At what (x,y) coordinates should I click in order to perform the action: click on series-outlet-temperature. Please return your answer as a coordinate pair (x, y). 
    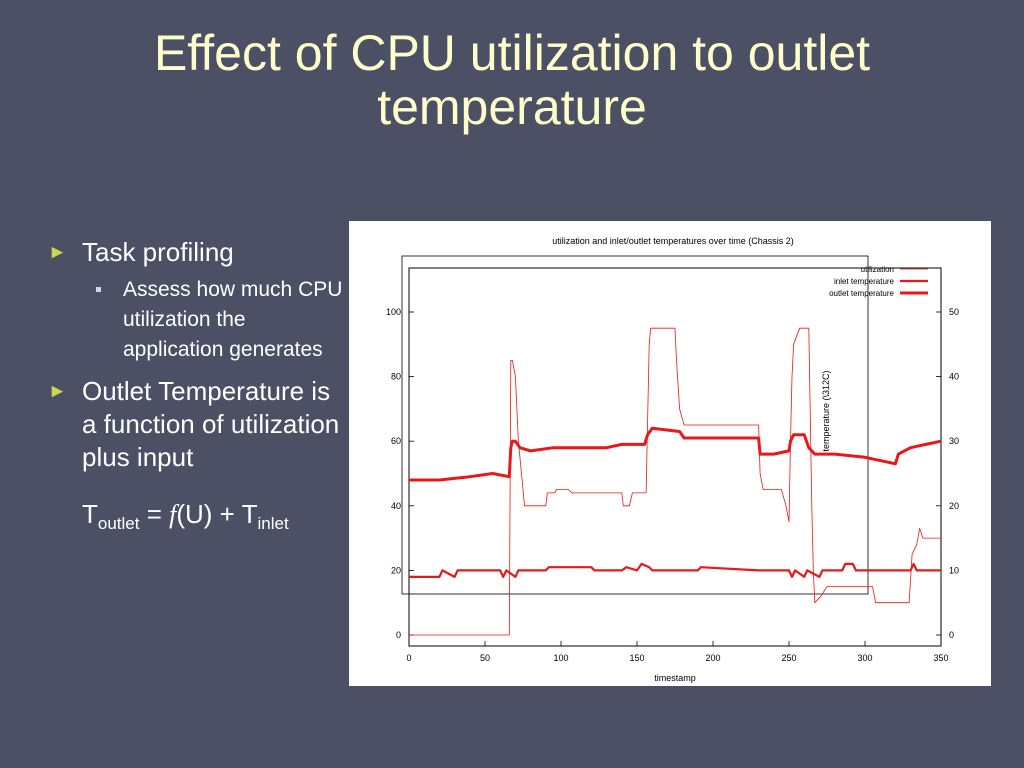
    Looking at the image, I should click on (675, 454).